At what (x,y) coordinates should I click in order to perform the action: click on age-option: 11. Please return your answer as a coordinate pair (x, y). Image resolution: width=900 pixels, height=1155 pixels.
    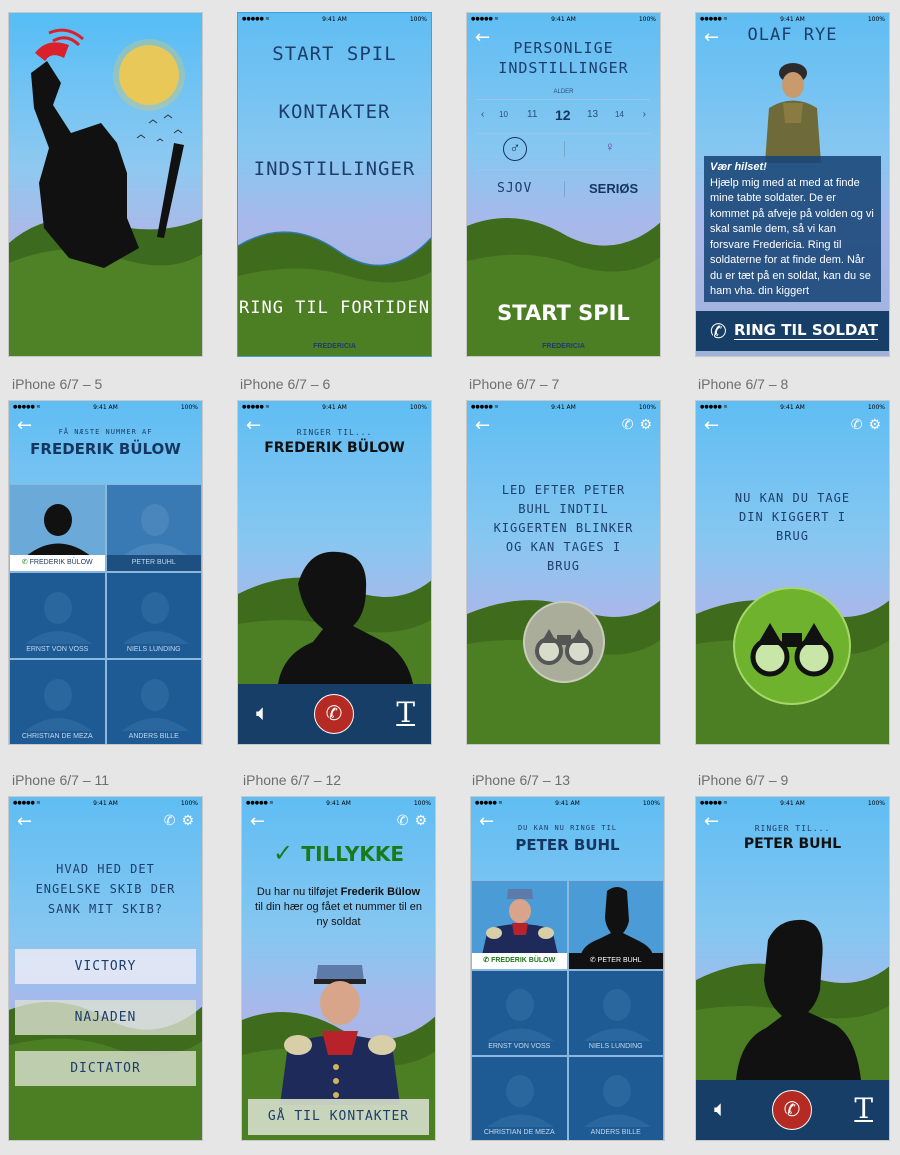
    Looking at the image, I should click on (532, 114).